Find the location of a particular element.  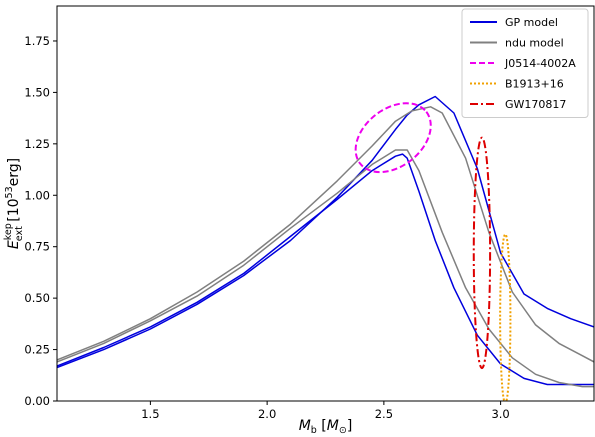

y-tick-label: 0.00 is located at coordinates (37, 401).